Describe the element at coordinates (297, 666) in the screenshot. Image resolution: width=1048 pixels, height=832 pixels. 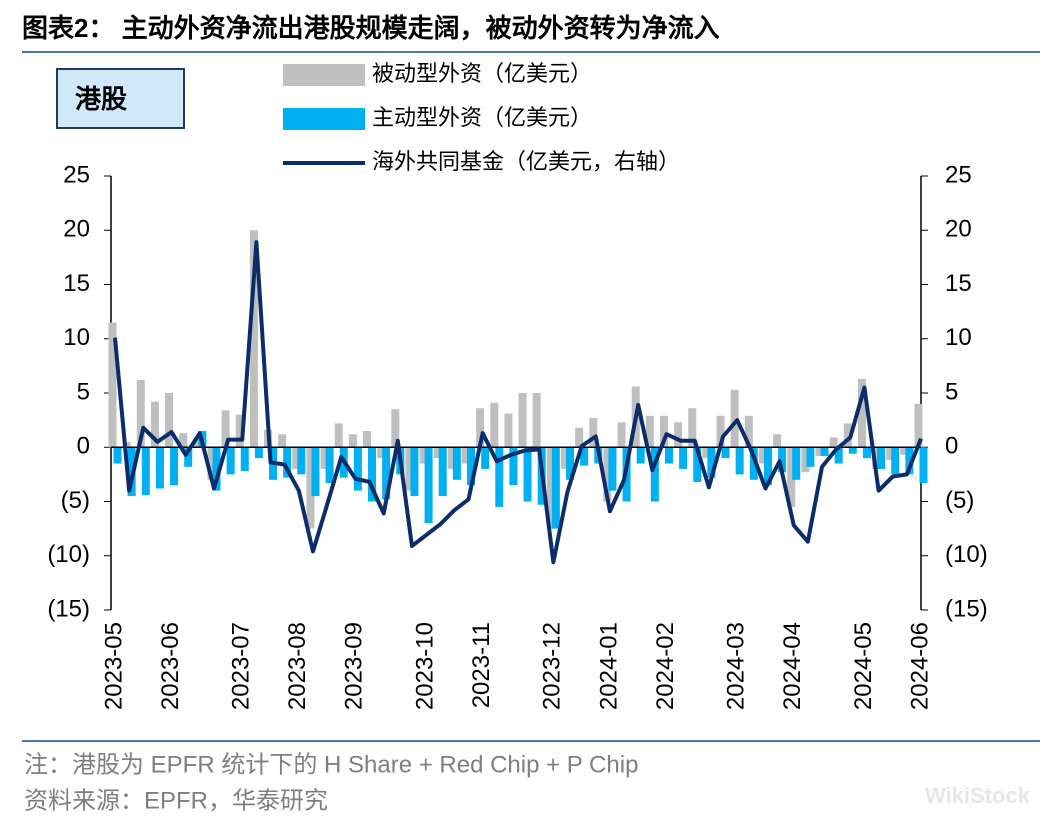
I see `x-tick-label: 2023-08` at that location.